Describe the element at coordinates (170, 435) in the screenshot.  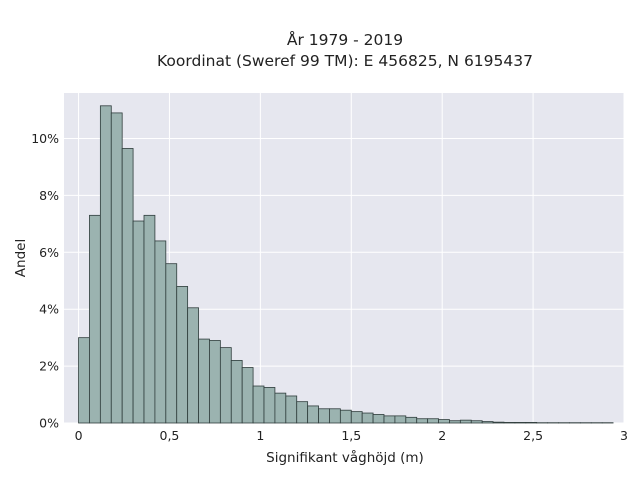
I see `x-tick-label: 0,5` at that location.